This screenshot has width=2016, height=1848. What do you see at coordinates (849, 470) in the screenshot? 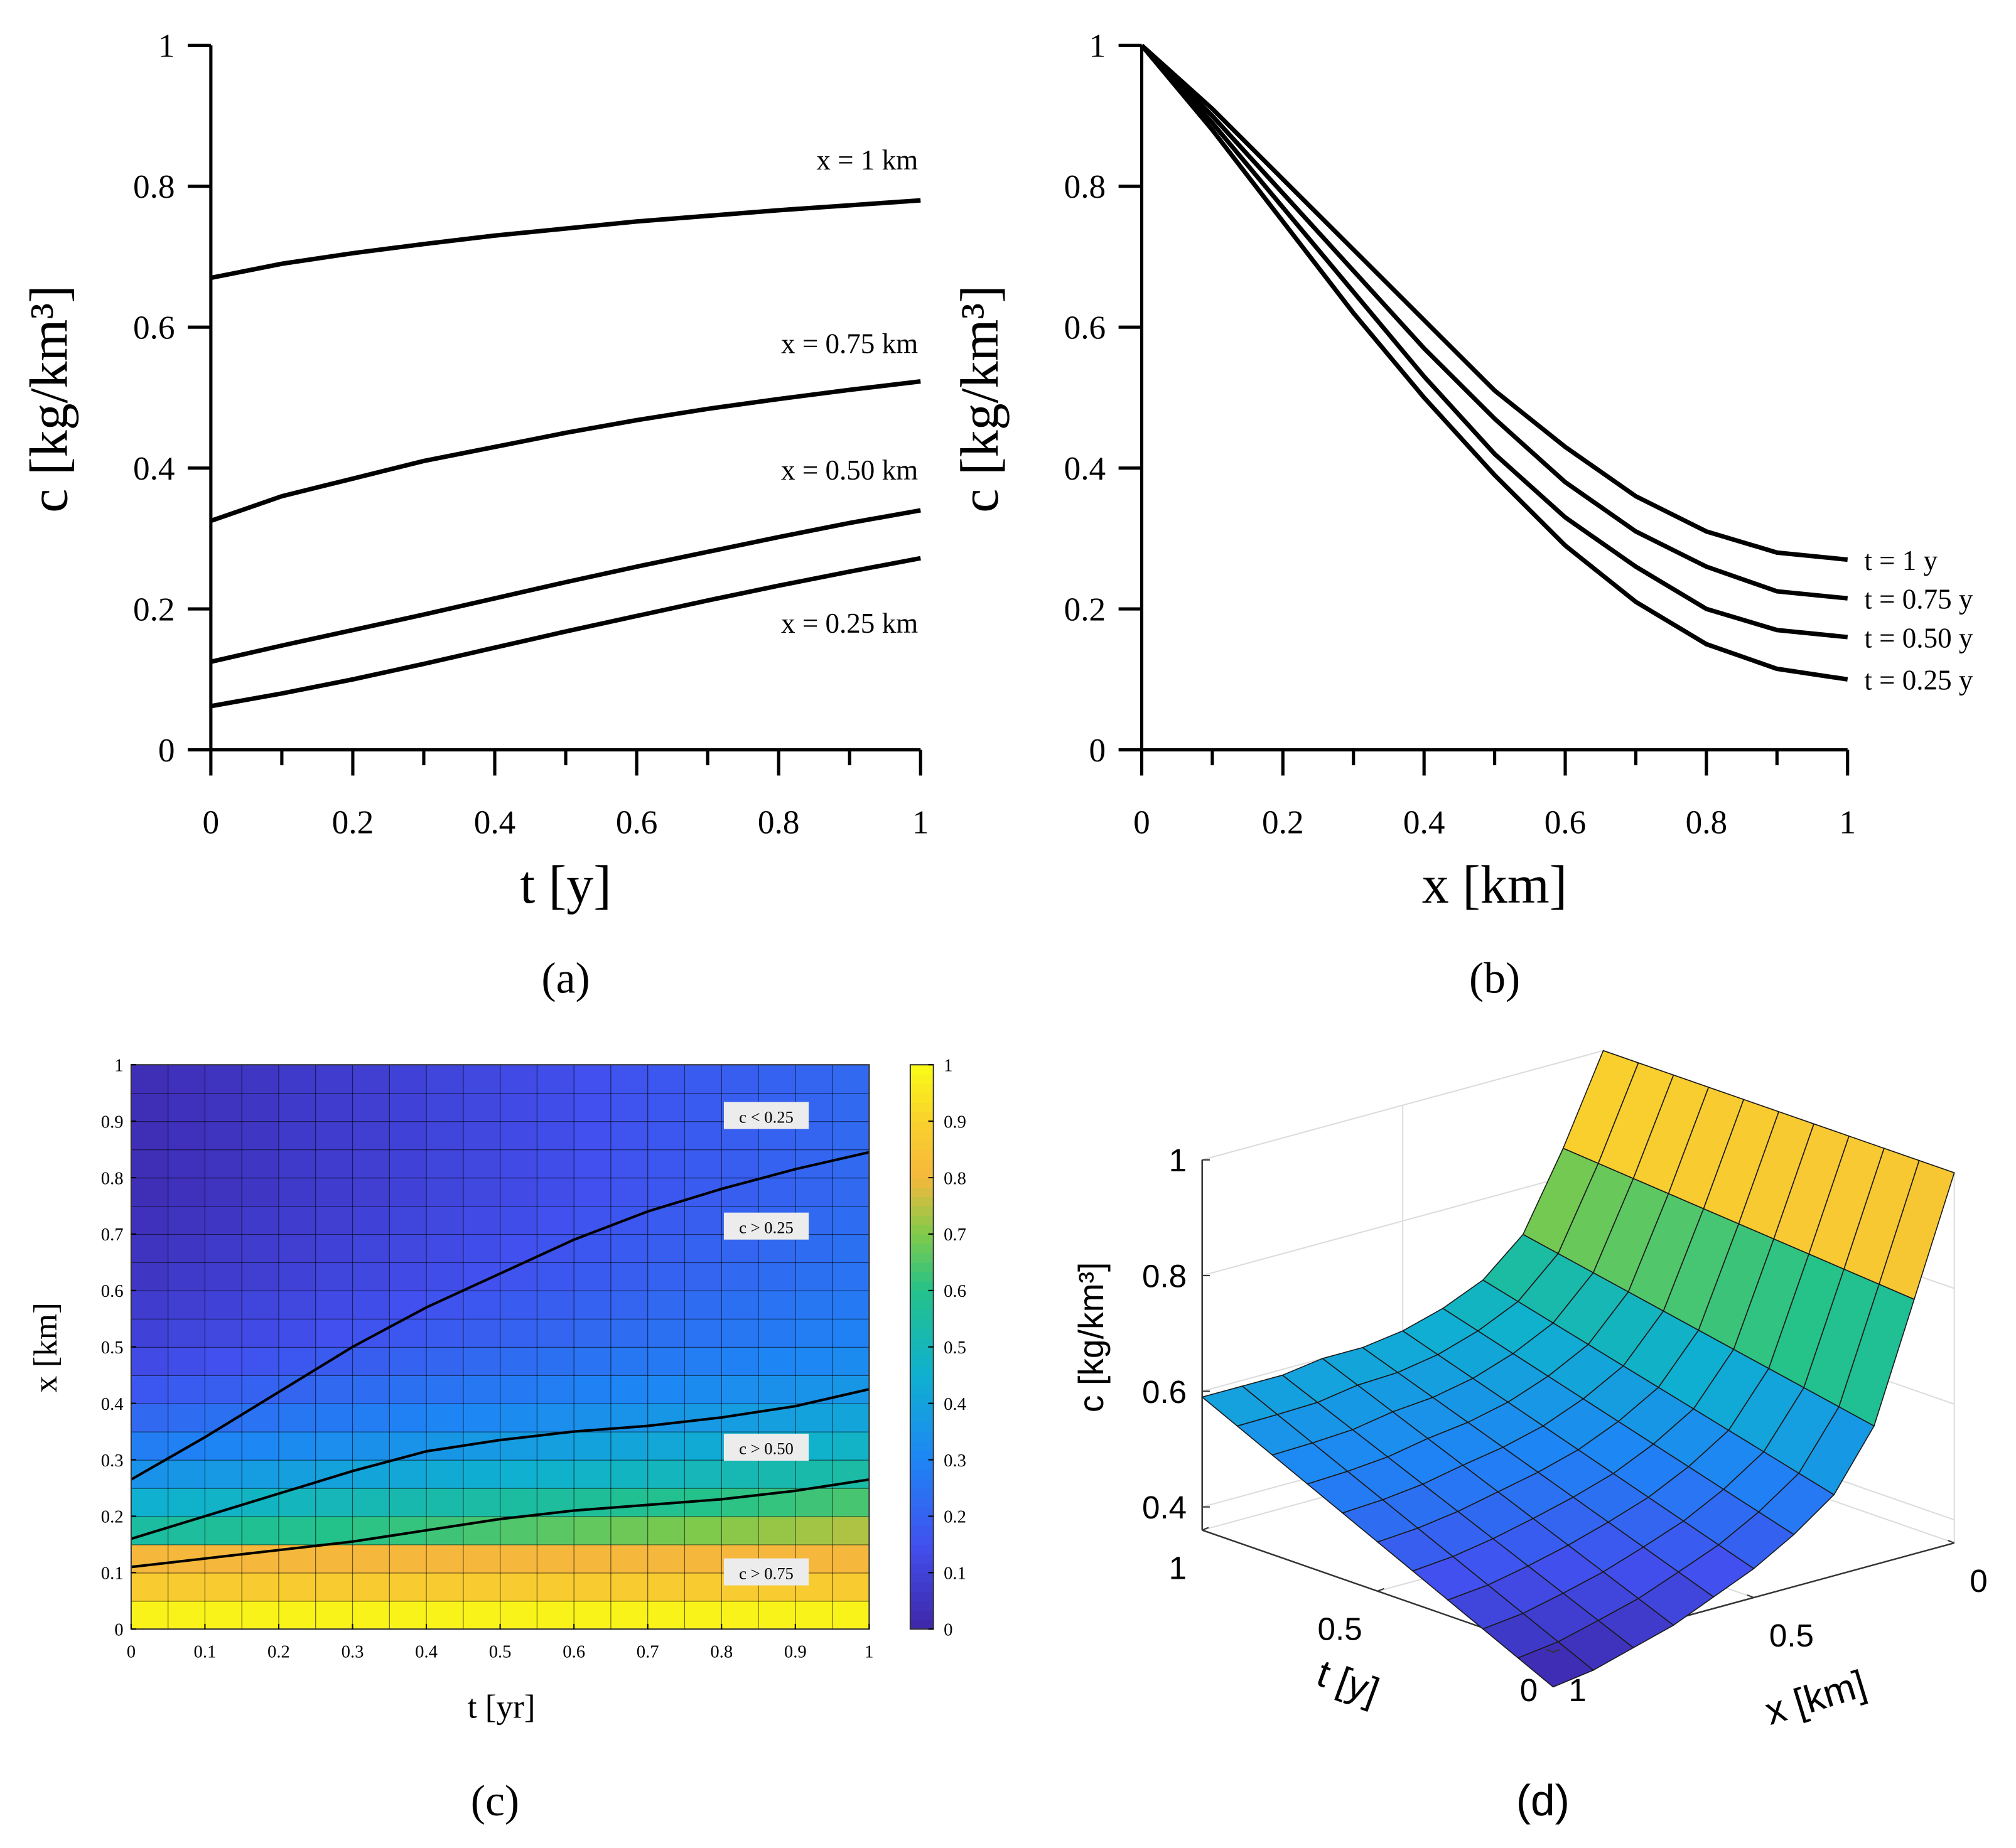
I see `series-label: x = 0.50 km` at bounding box center [849, 470].